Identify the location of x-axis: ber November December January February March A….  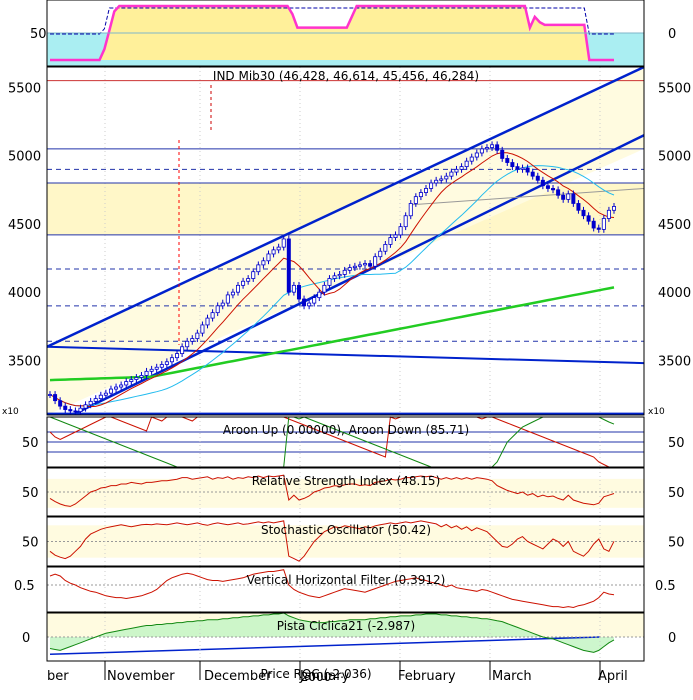
(337, 675).